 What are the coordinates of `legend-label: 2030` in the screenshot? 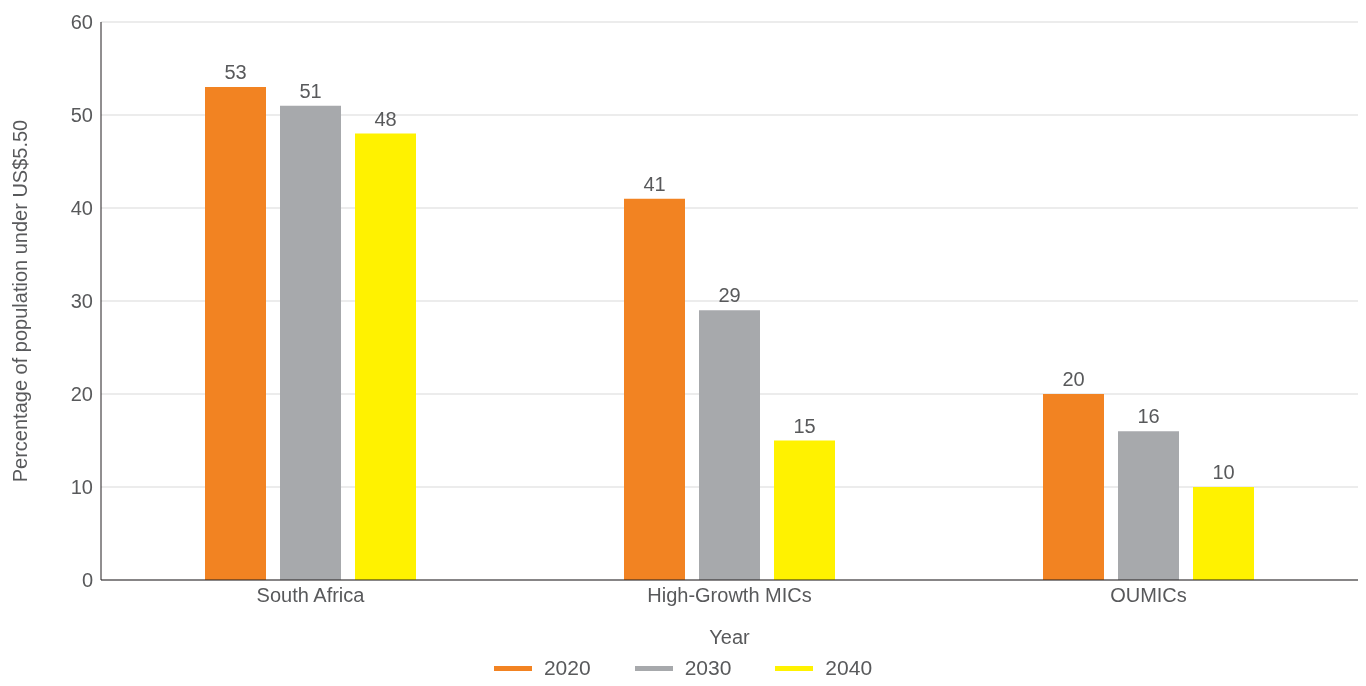 It's located at (708, 668).